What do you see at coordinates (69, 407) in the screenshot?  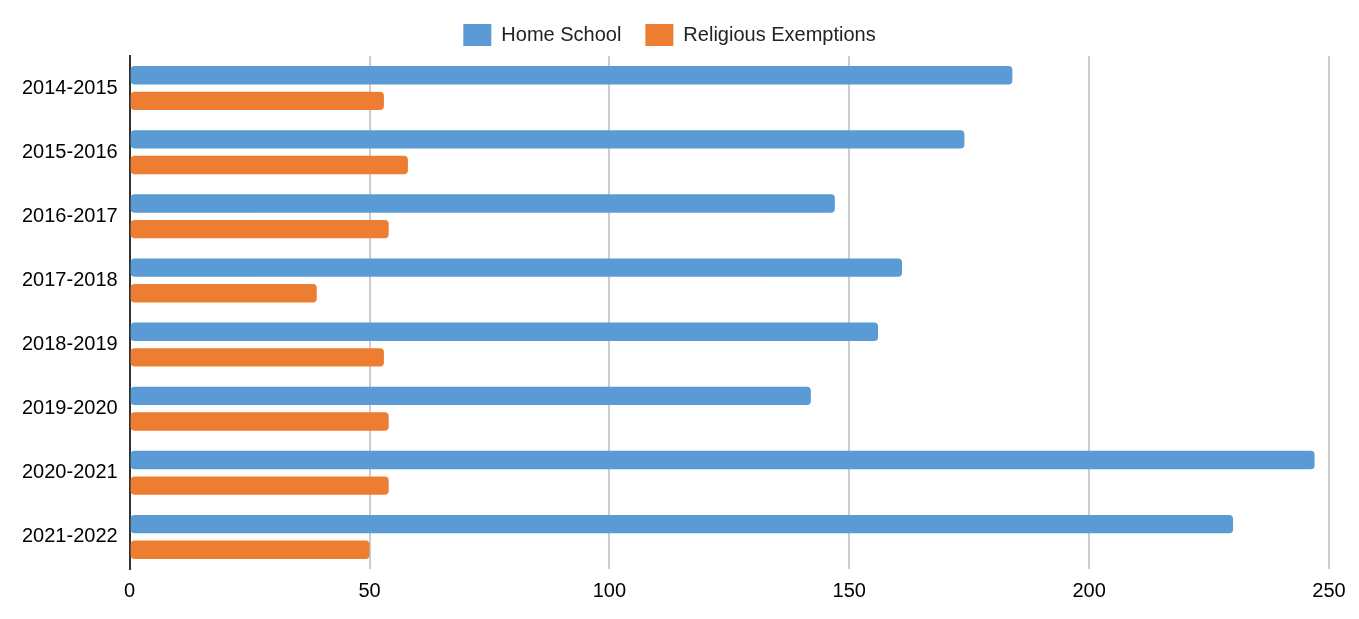 I see `y-tick-label: 2019-2020` at bounding box center [69, 407].